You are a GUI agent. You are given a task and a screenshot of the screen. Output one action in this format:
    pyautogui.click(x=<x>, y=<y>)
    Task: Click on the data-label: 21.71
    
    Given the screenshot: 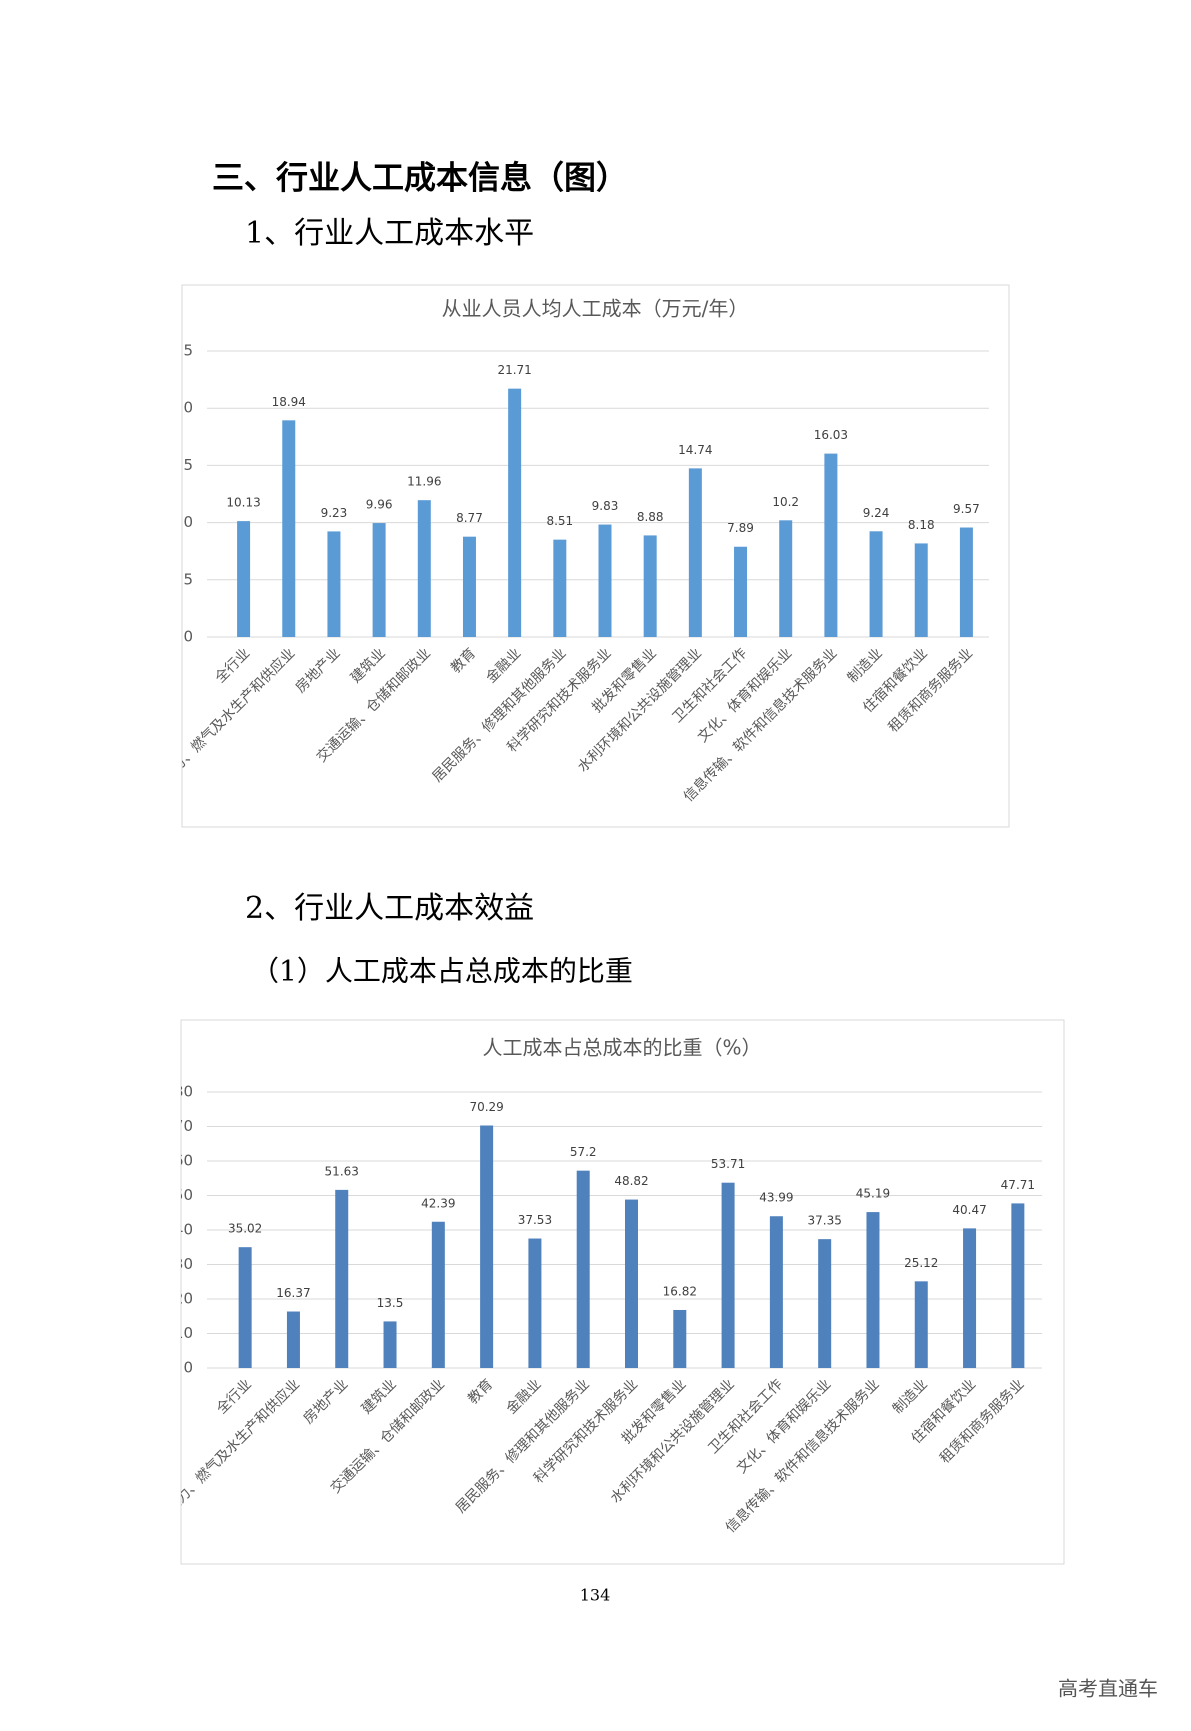 What is the action you would take?
    pyautogui.click(x=514, y=370)
    